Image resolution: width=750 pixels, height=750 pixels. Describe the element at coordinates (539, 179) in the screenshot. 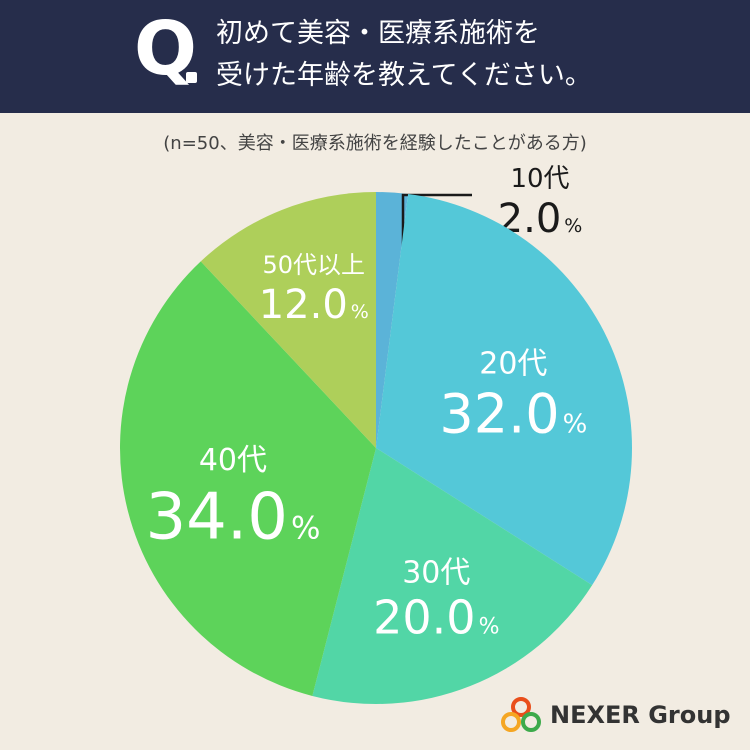

I see `slice-category-label-0: 10代` at that location.